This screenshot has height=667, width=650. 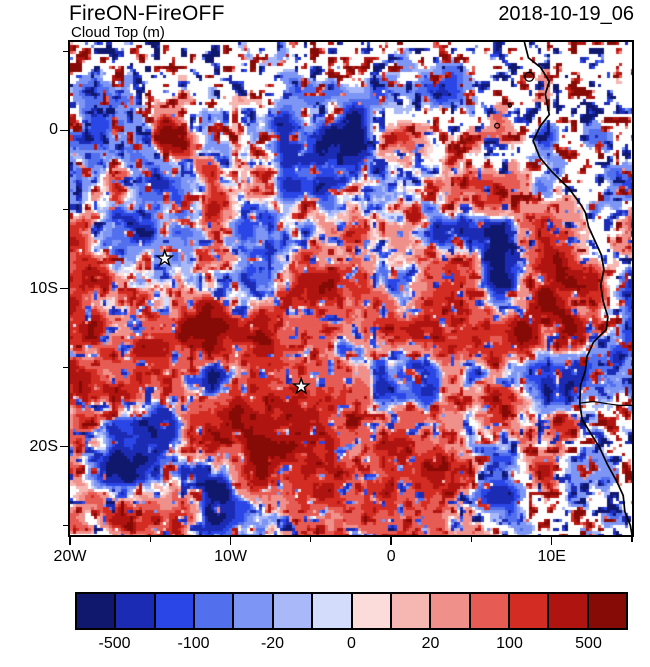 What do you see at coordinates (551, 556) in the screenshot?
I see `x-axis-tick-label: 10E` at bounding box center [551, 556].